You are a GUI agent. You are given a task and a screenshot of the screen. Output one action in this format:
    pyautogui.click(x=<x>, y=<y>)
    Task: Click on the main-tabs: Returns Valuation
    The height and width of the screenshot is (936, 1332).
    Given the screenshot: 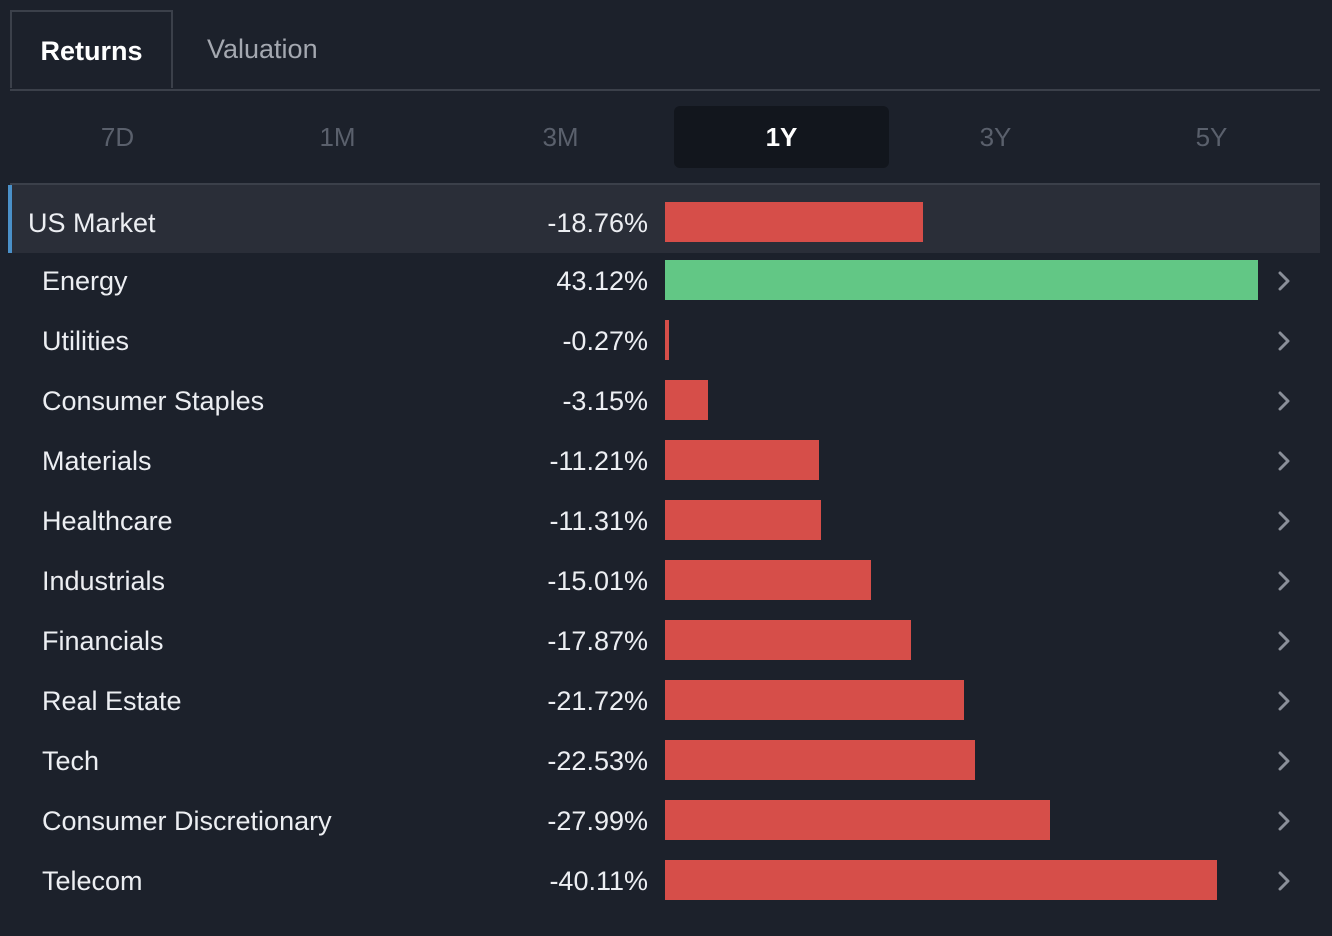 What is the action you would take?
    pyautogui.click(x=665, y=50)
    